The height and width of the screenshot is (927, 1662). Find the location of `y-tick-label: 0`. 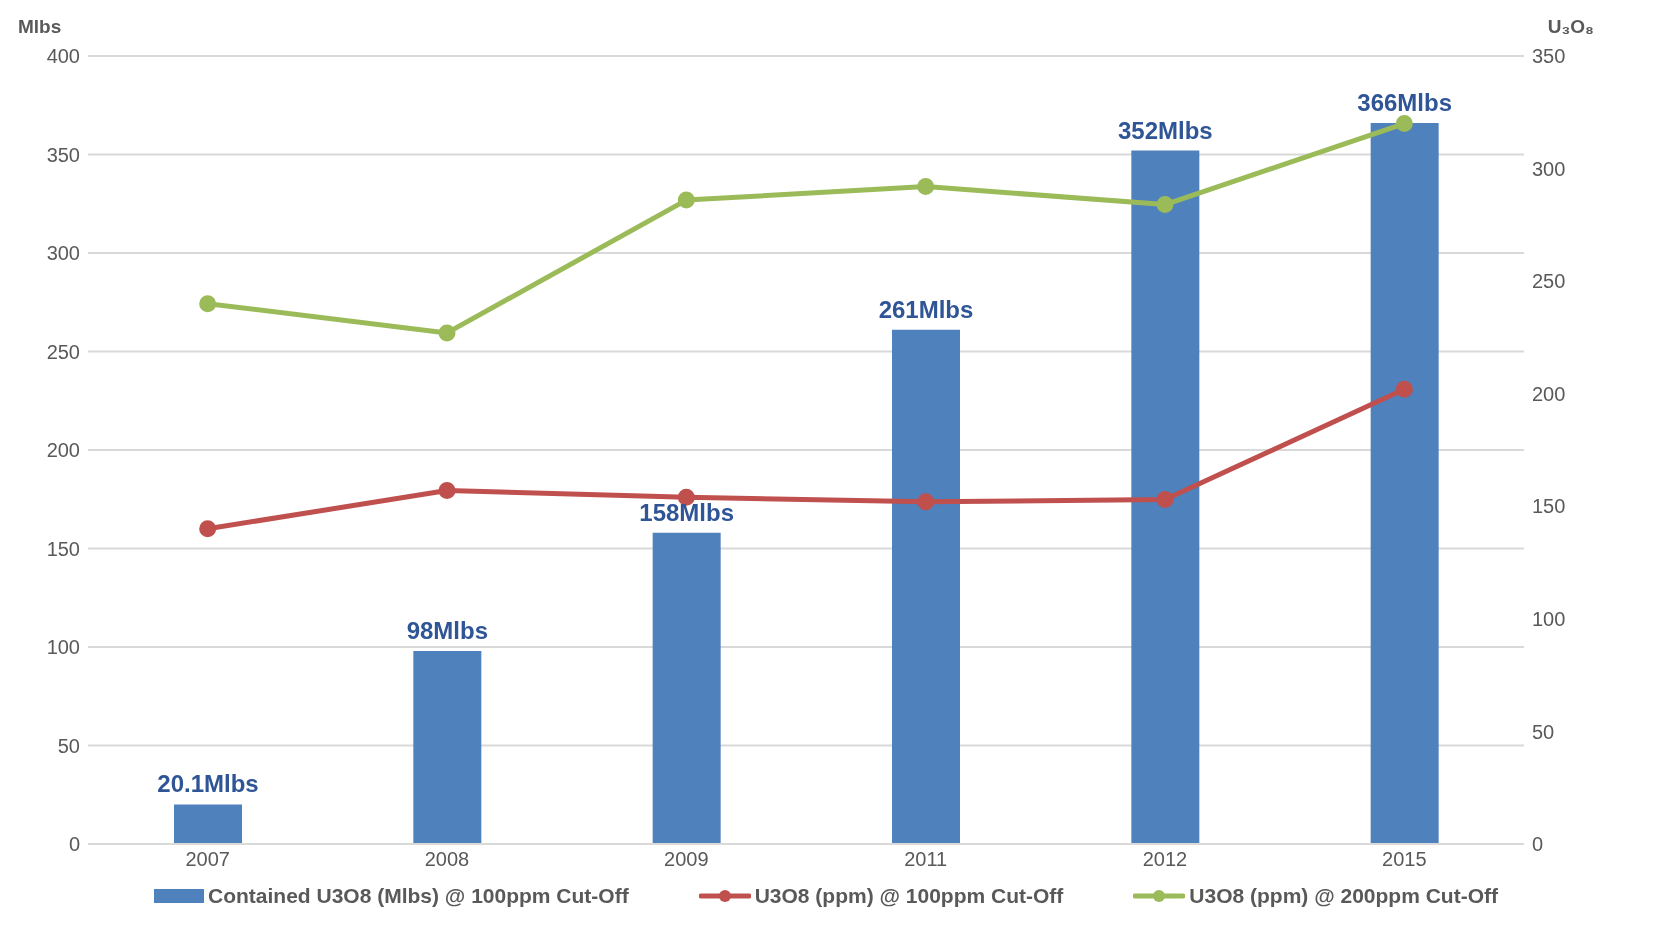

y-tick-label: 0 is located at coordinates (74, 844).